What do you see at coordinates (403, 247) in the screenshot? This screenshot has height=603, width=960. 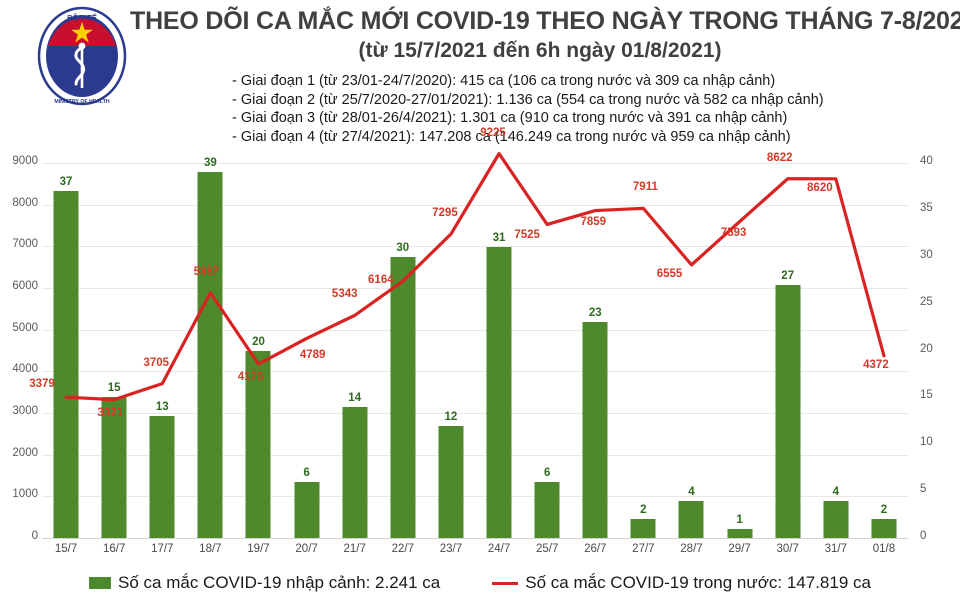 I see `bar-value-label: 30` at bounding box center [403, 247].